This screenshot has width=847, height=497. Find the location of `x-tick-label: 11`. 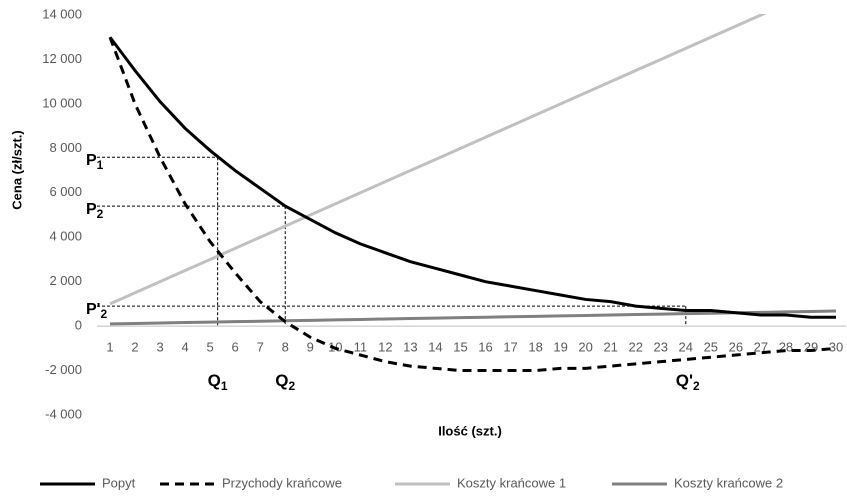

x-tick-label: 11 is located at coordinates (361, 347).